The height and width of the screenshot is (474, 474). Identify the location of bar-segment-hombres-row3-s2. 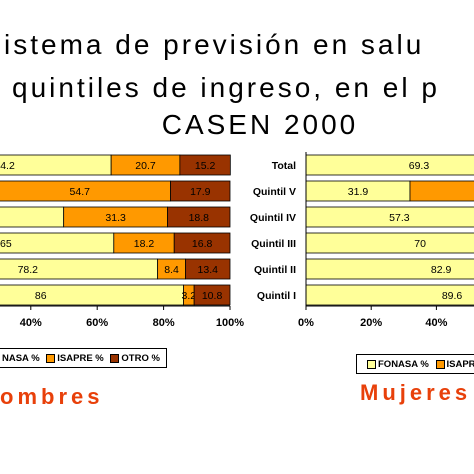
(202, 243).